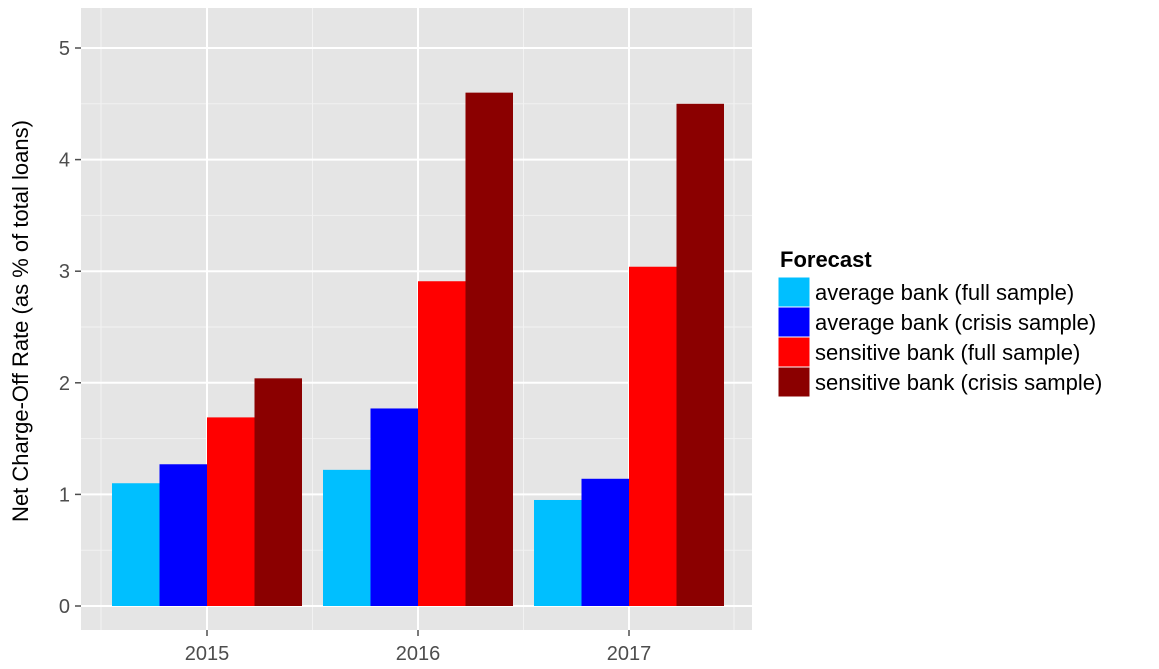 Image resolution: width=1159 pixels, height=669 pixels. I want to click on legend-label: average bank (crisis sample), so click(955, 322).